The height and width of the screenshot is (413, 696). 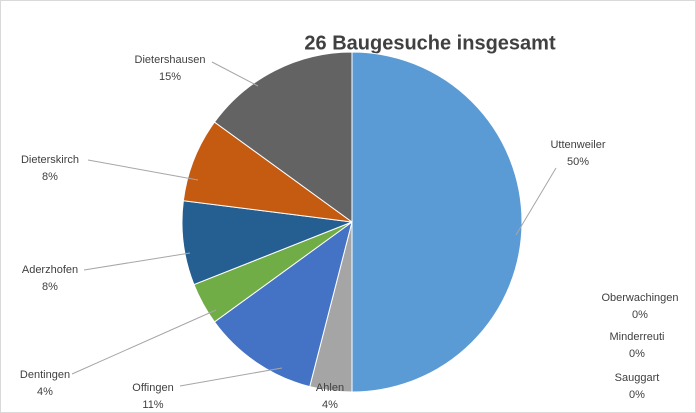 I want to click on slice-label: Dentingen, so click(x=45, y=375).